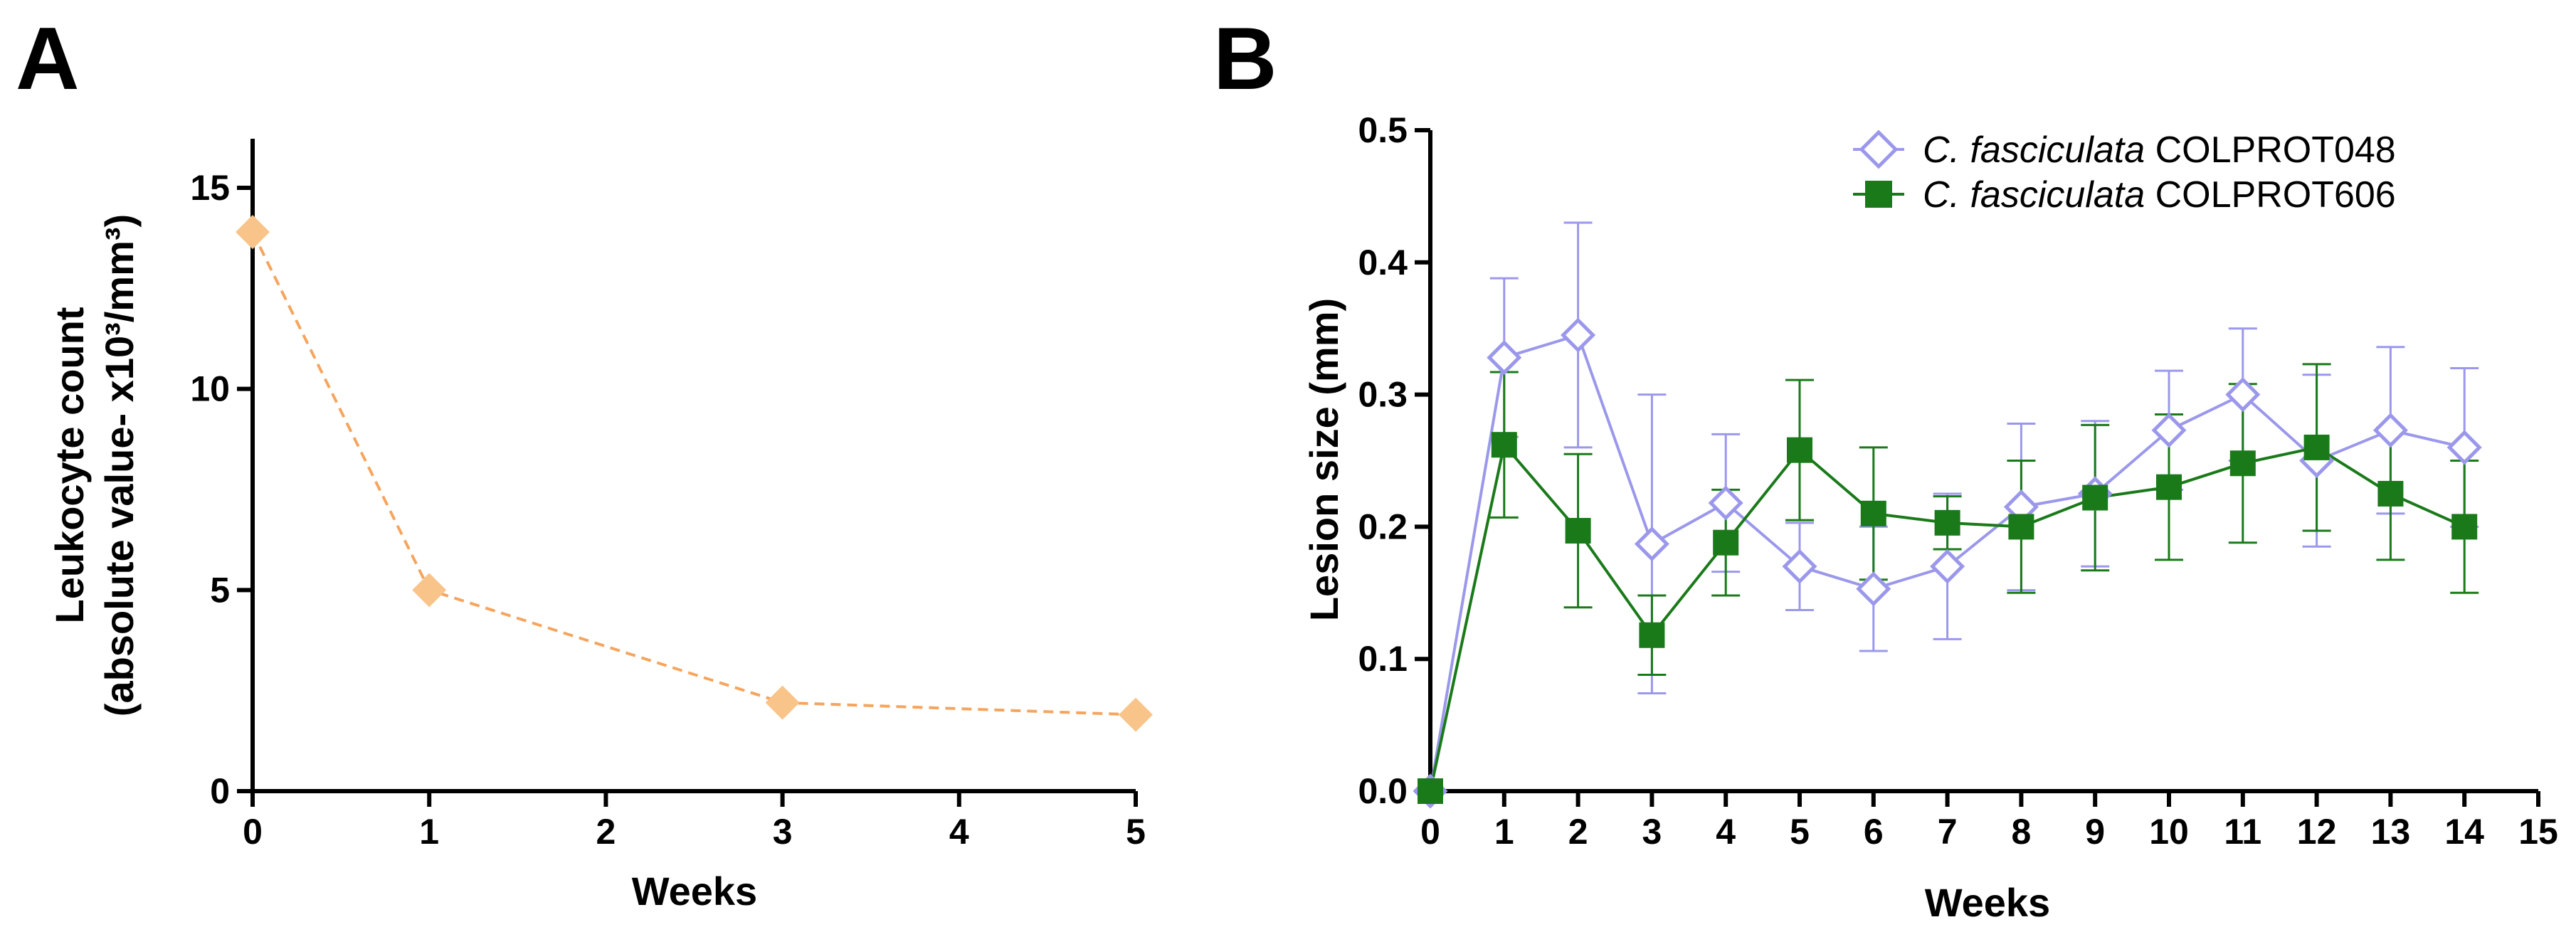 This screenshot has width=2576, height=932. I want to click on panel-a-letter: A, so click(48, 59).